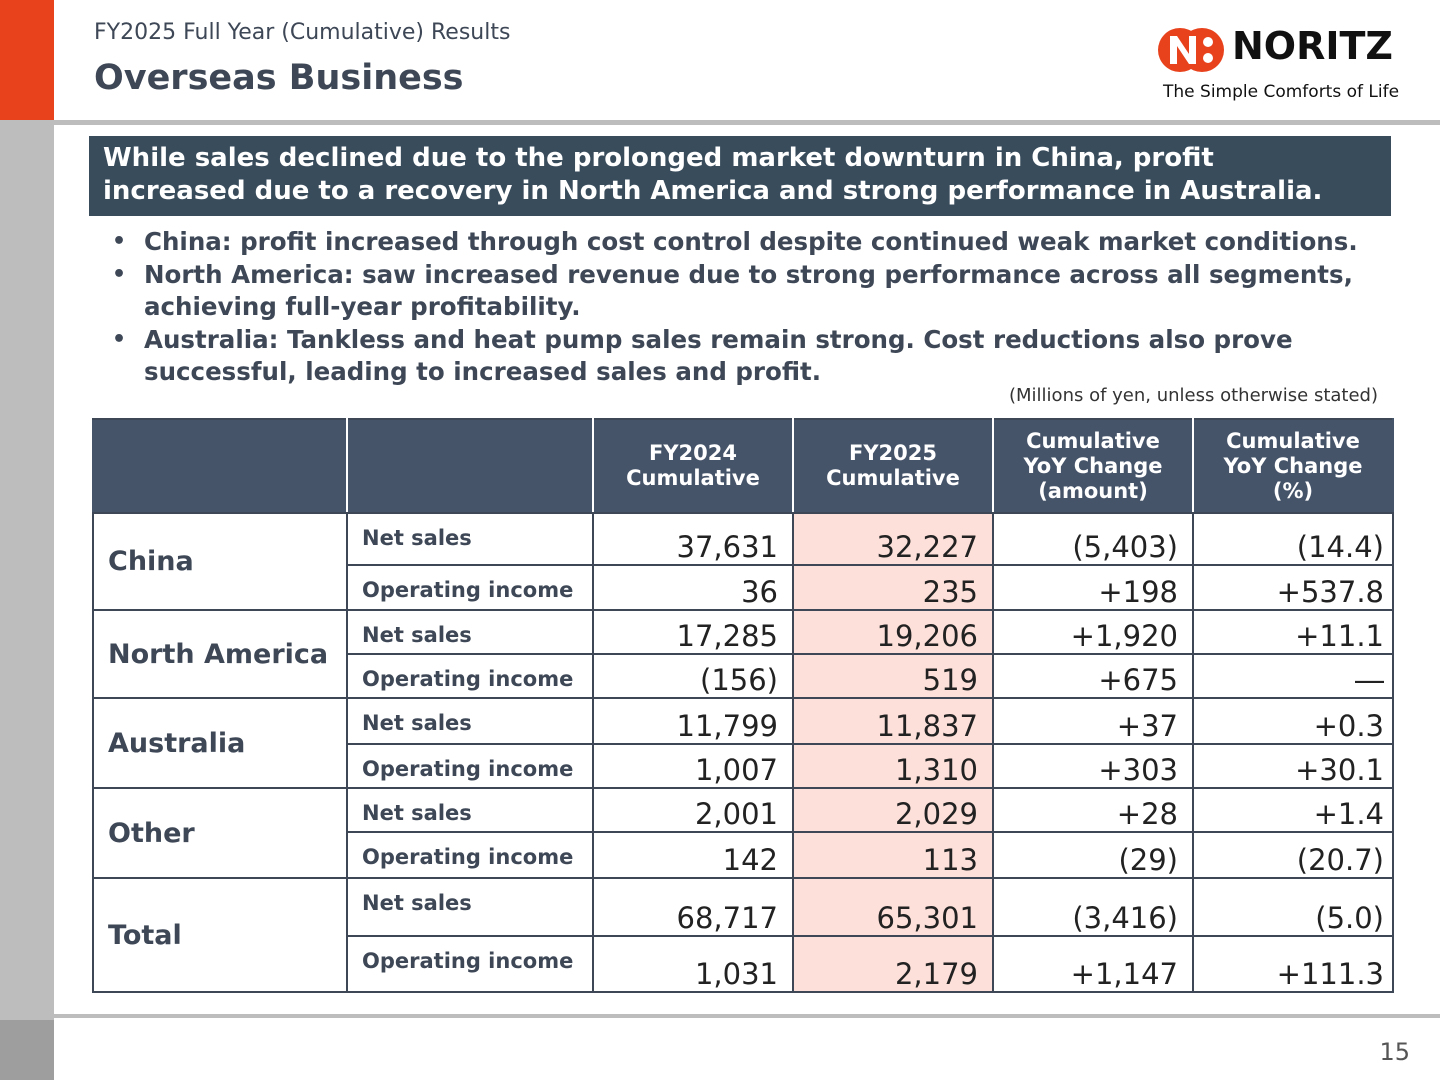  Describe the element at coordinates (220, 561) in the screenshot. I see `region-china: China` at that location.